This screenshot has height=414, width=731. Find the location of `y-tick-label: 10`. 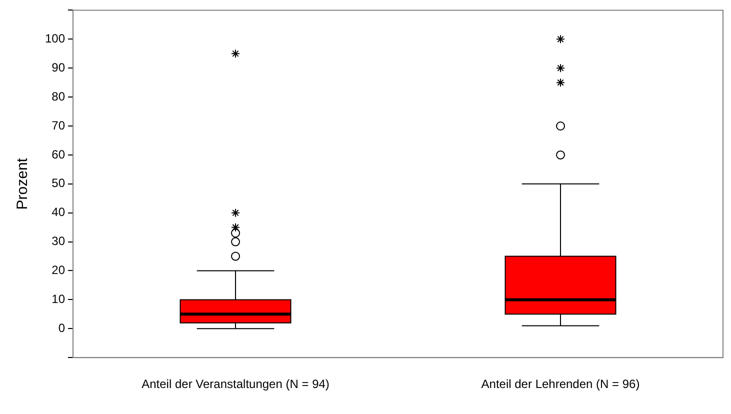

y-tick-label: 10 is located at coordinates (59, 299).